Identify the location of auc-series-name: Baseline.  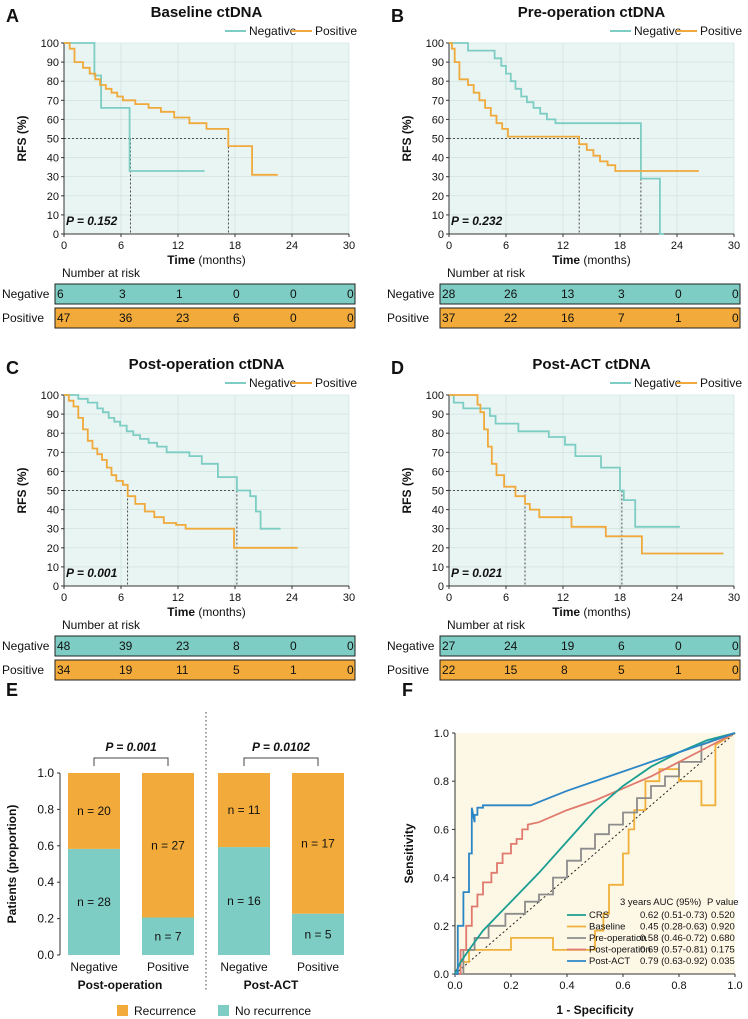
(607, 927).